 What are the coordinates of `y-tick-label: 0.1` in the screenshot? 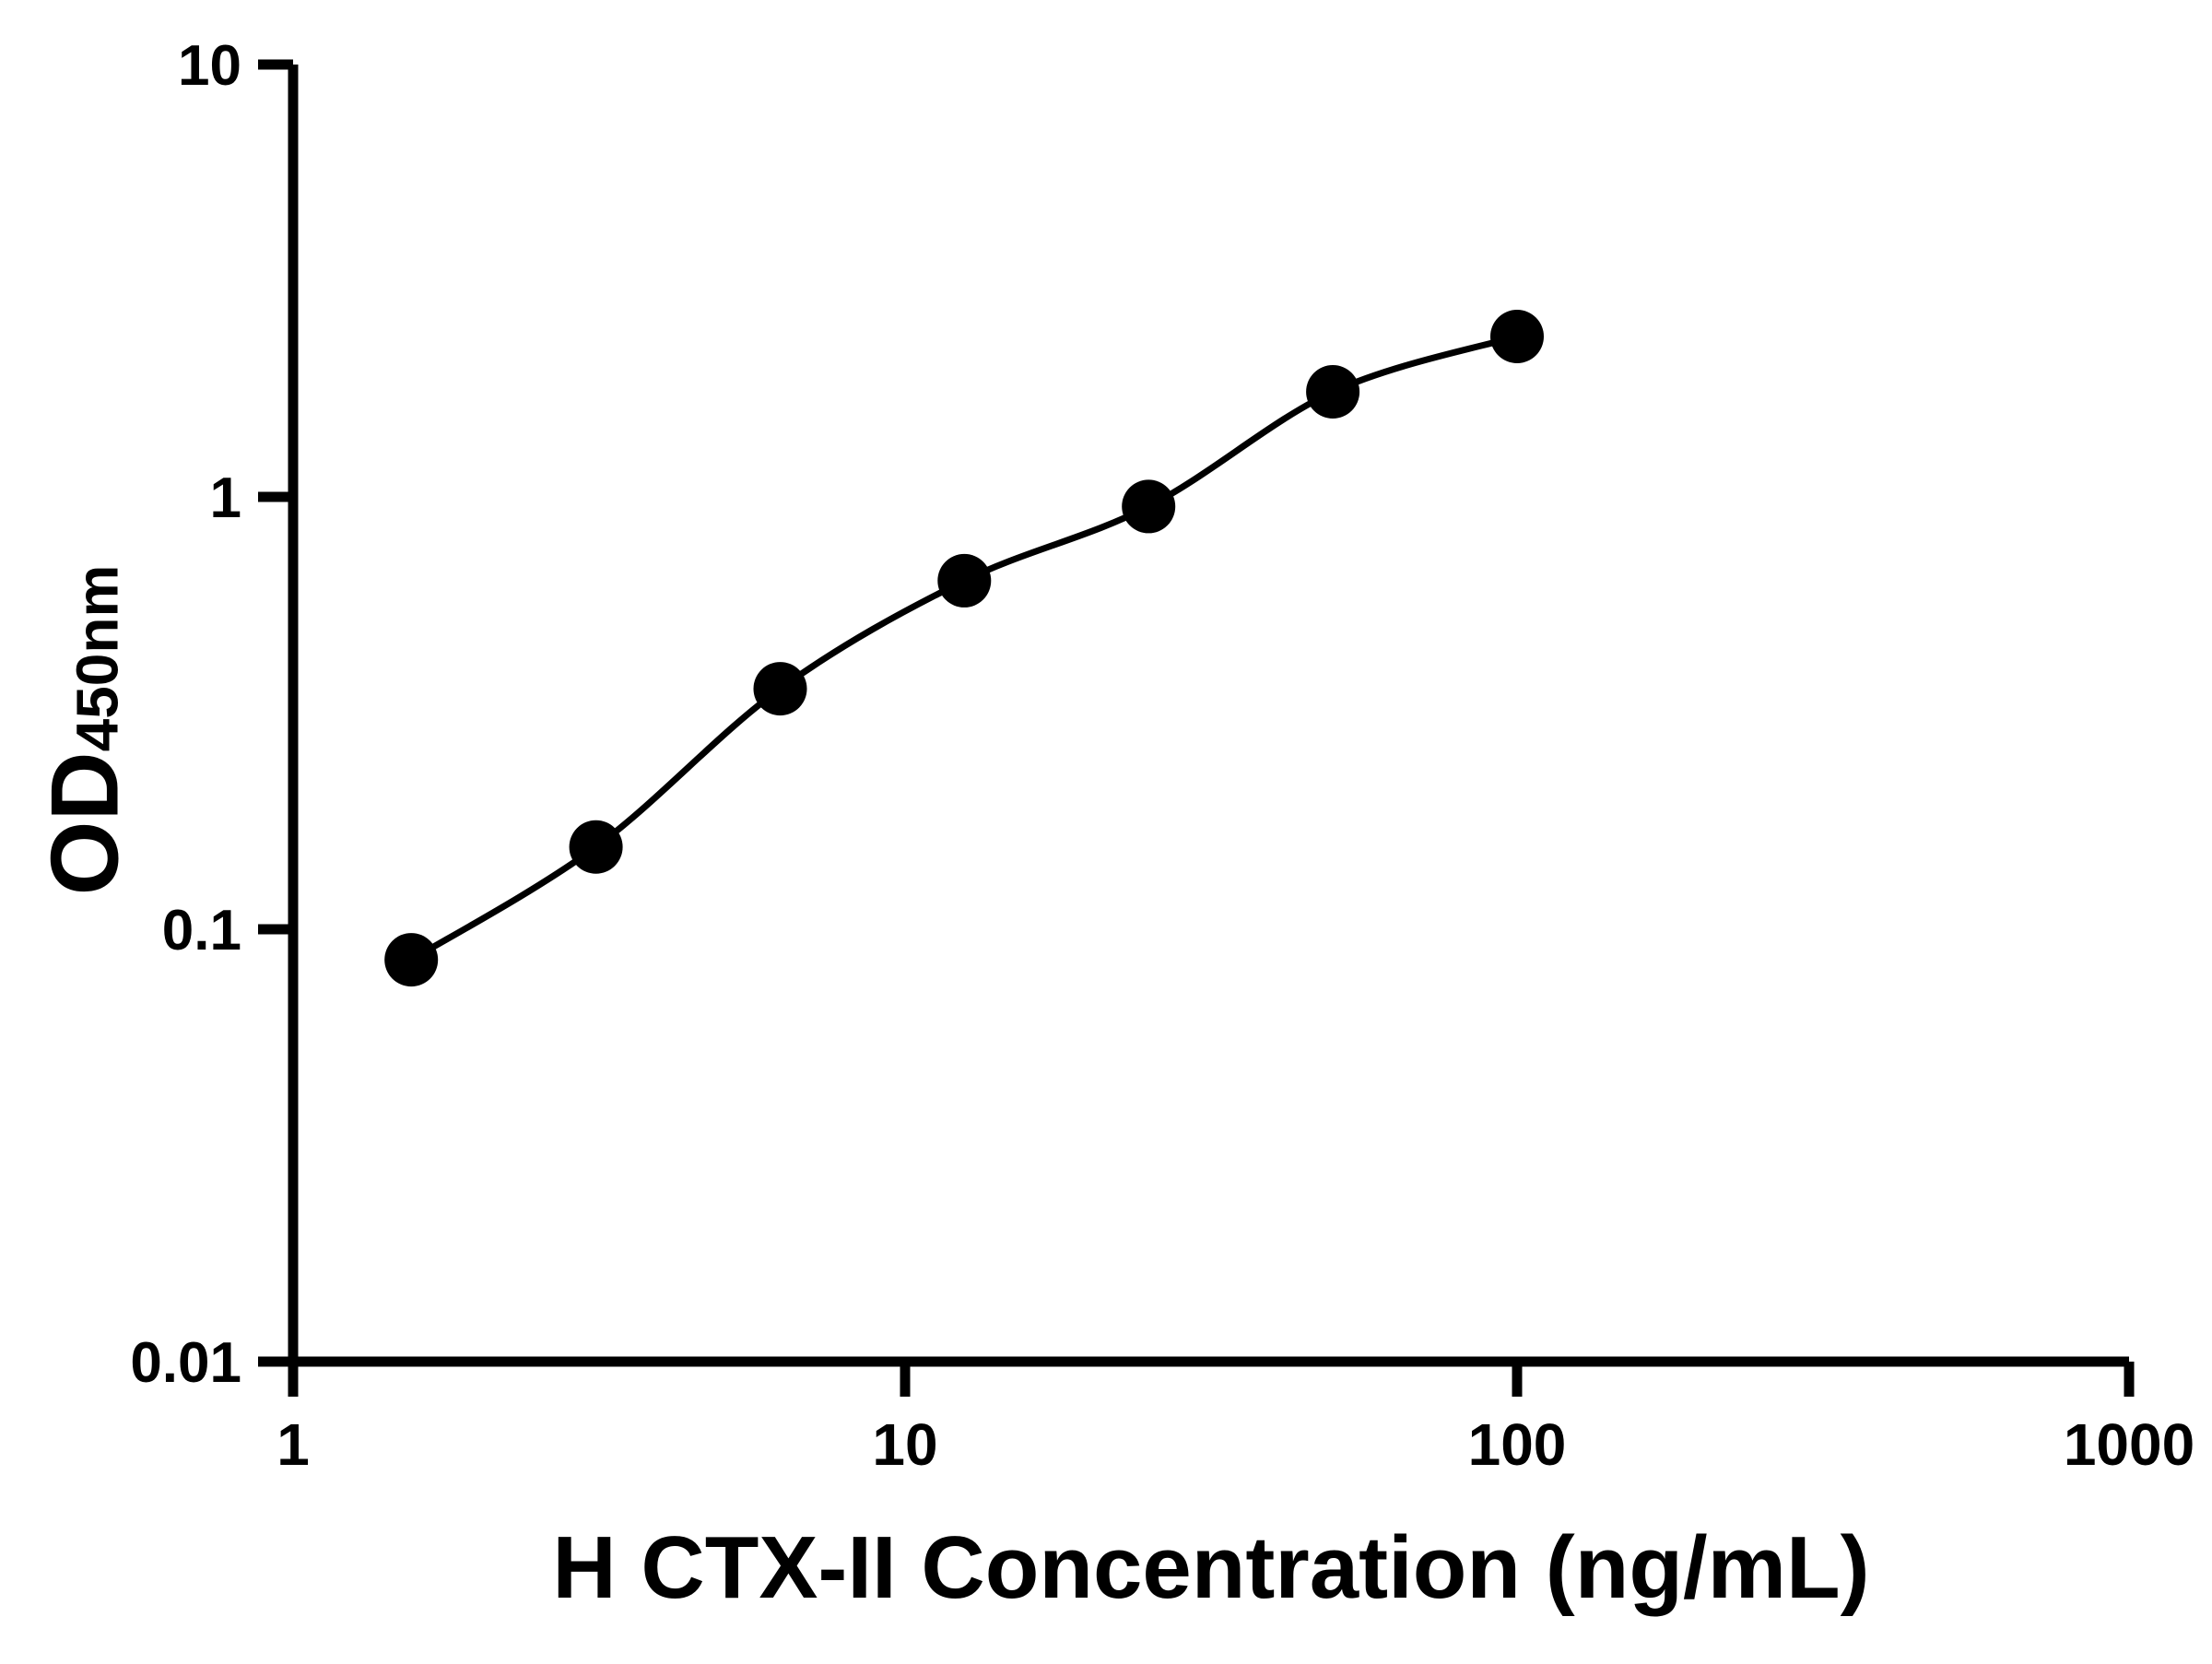 It's located at (201, 930).